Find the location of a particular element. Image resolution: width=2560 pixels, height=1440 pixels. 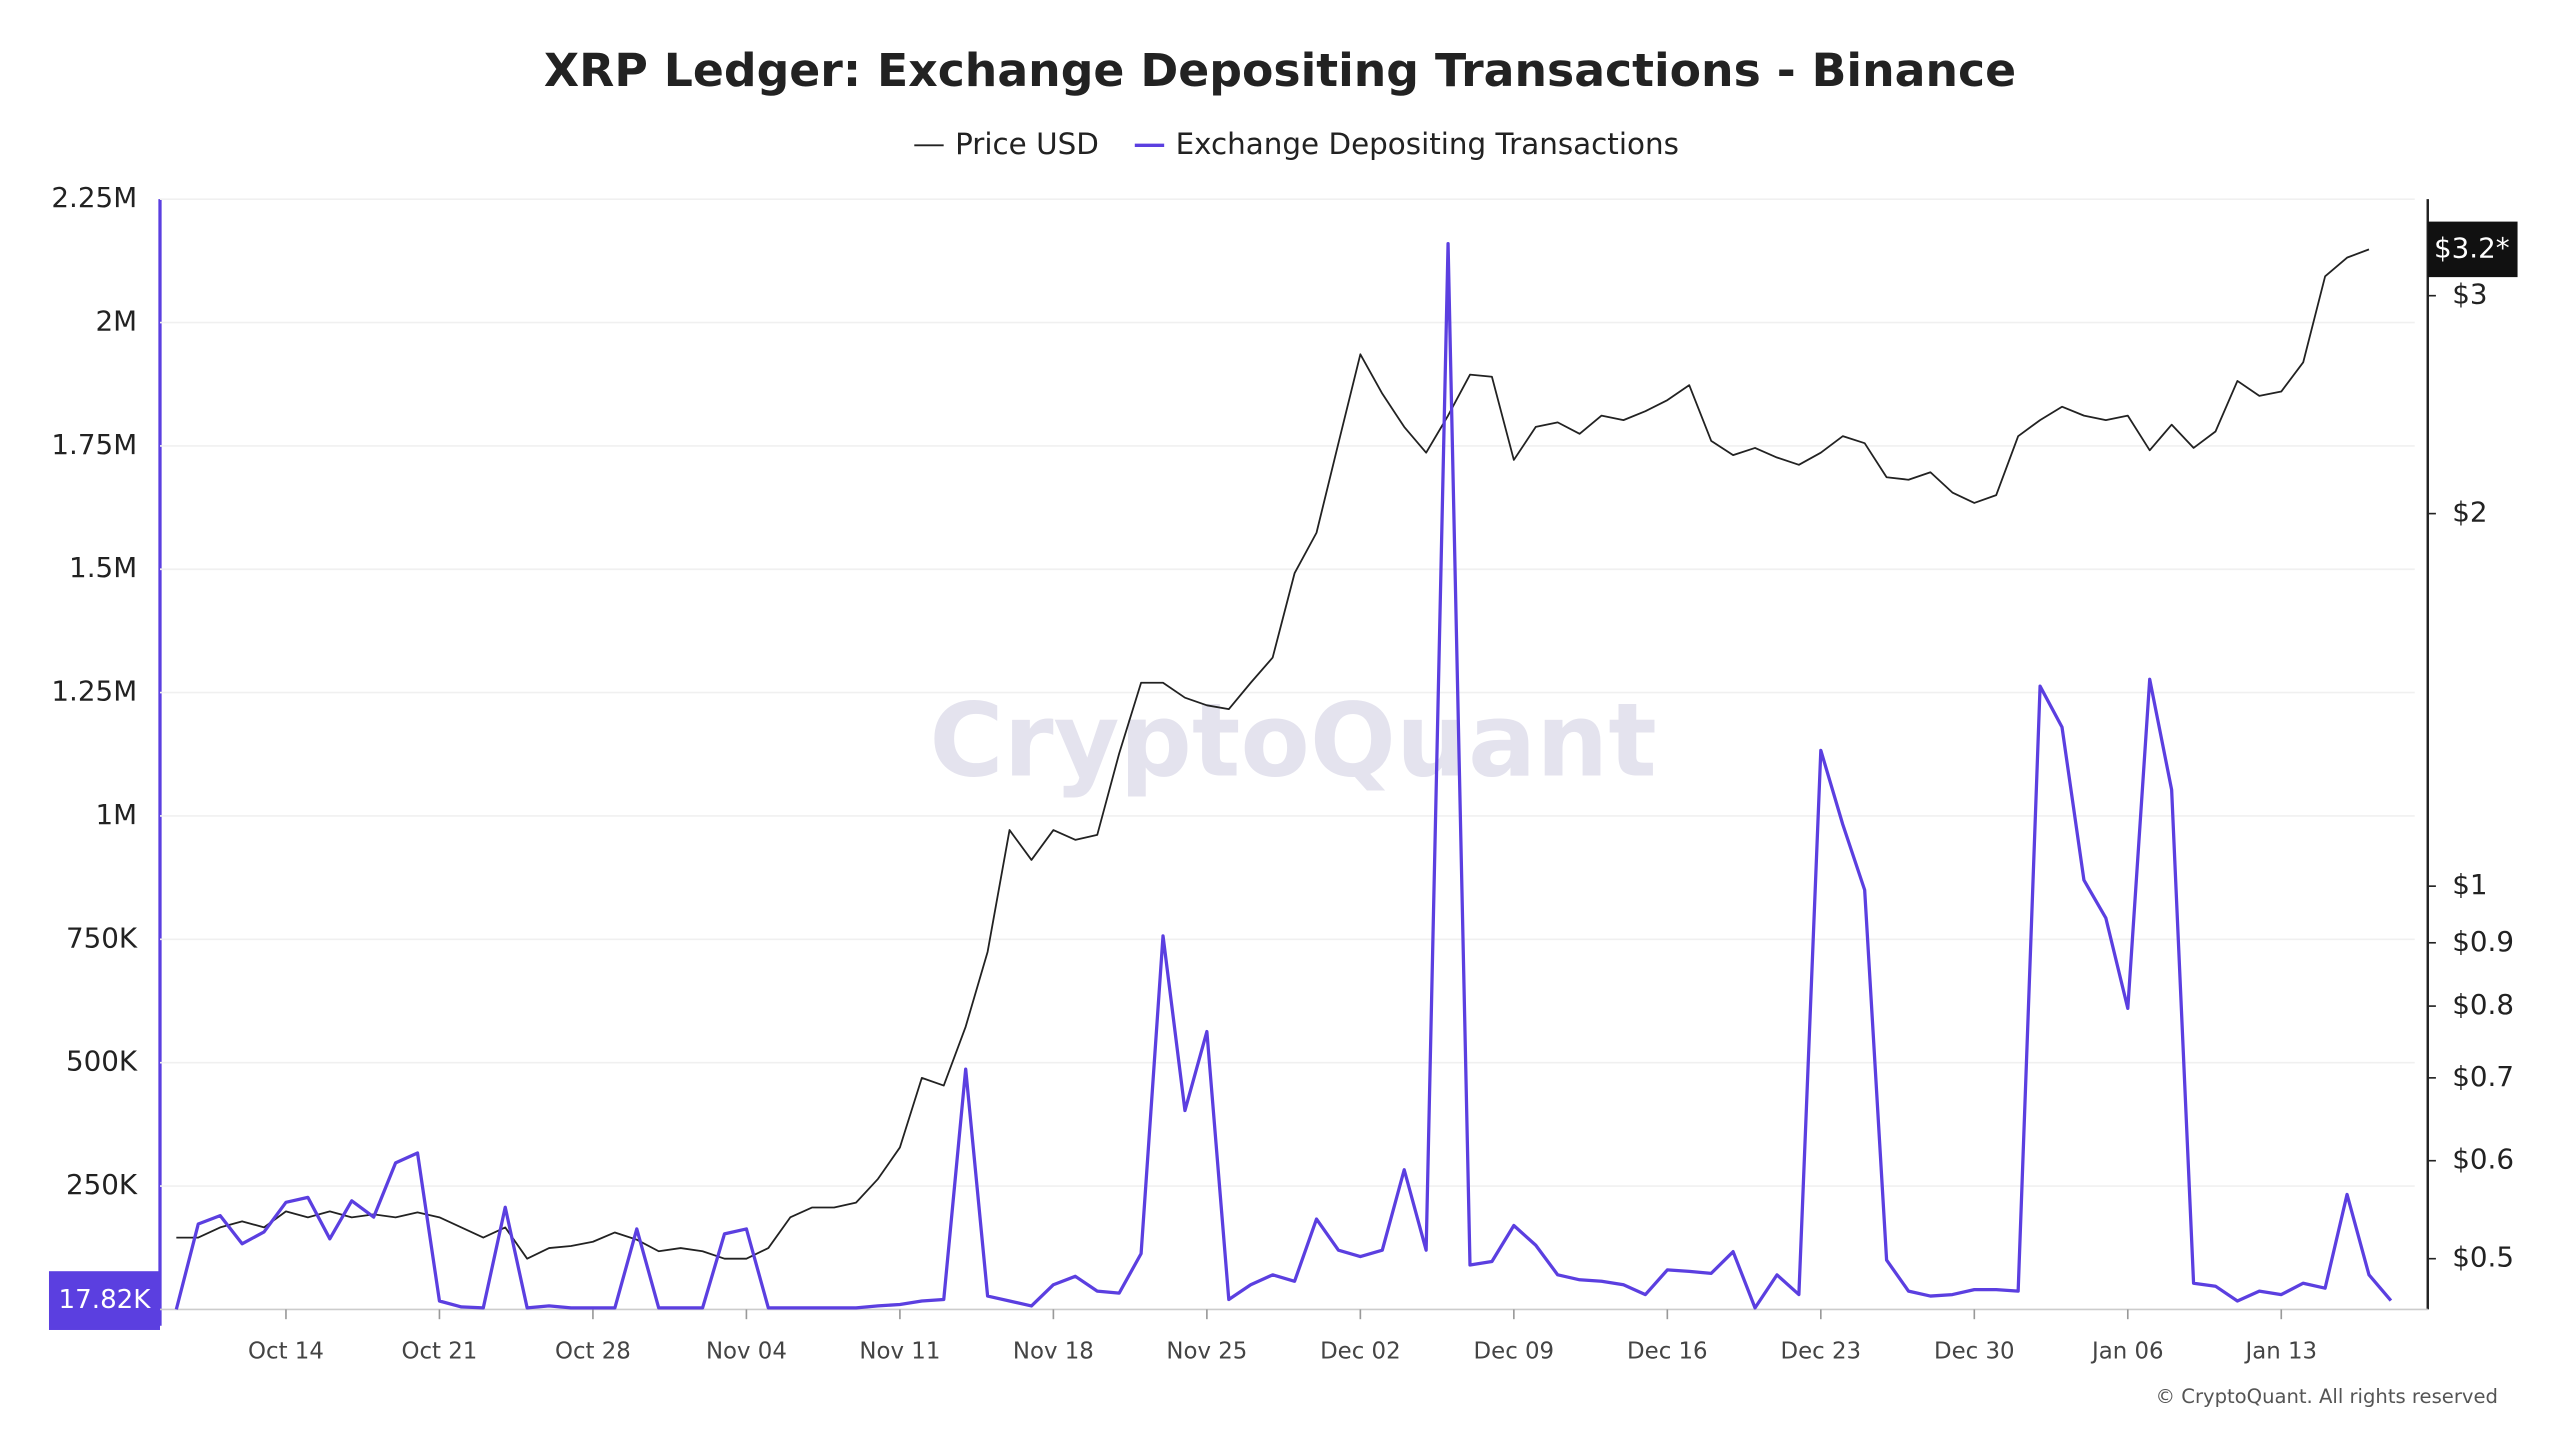

x-tick-label: Nov 11 is located at coordinates (899, 1351).